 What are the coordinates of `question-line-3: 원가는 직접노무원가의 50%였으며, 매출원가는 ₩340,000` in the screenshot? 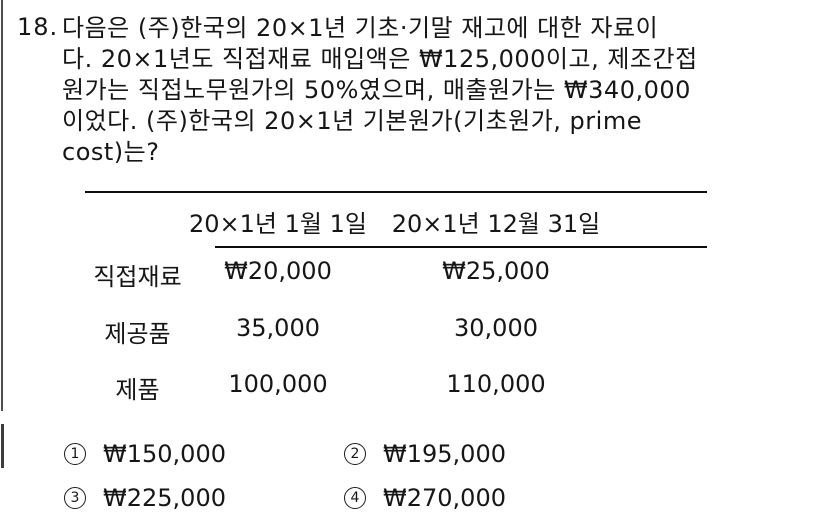 It's located at (376, 90).